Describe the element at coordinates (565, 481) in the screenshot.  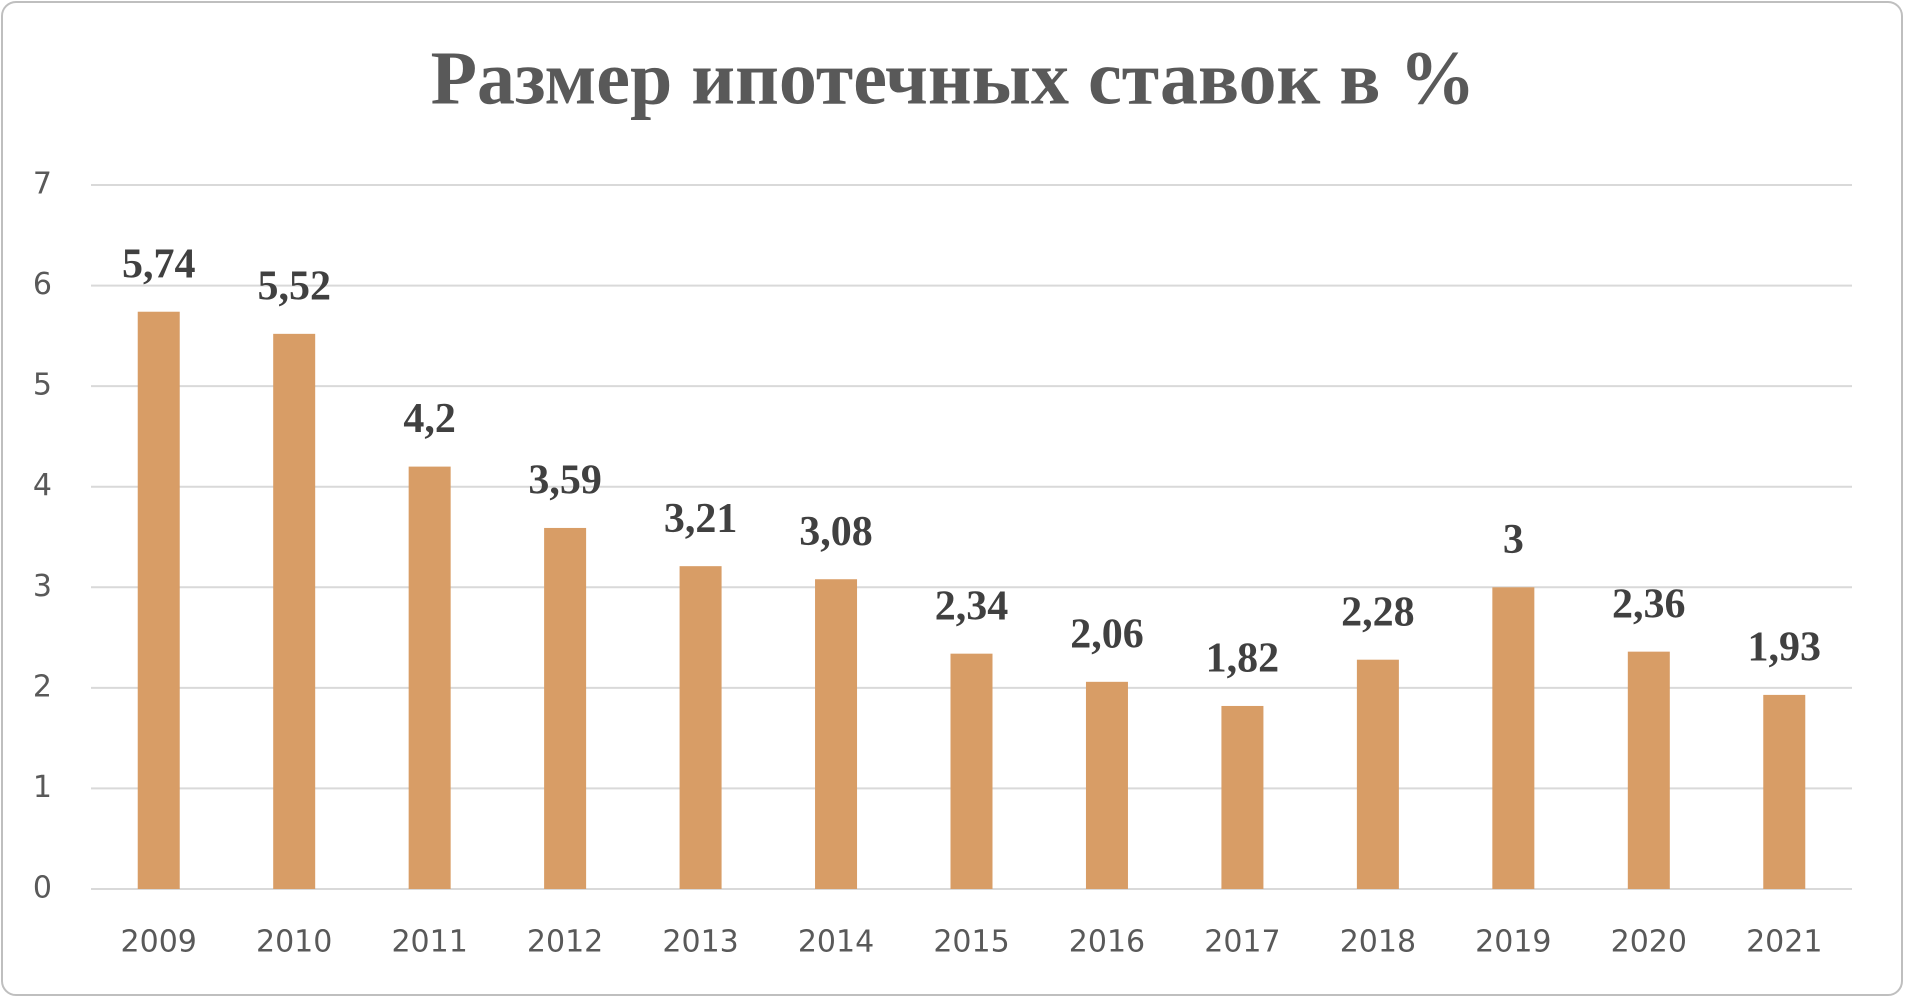
I see `data-label: 3,59` at that location.